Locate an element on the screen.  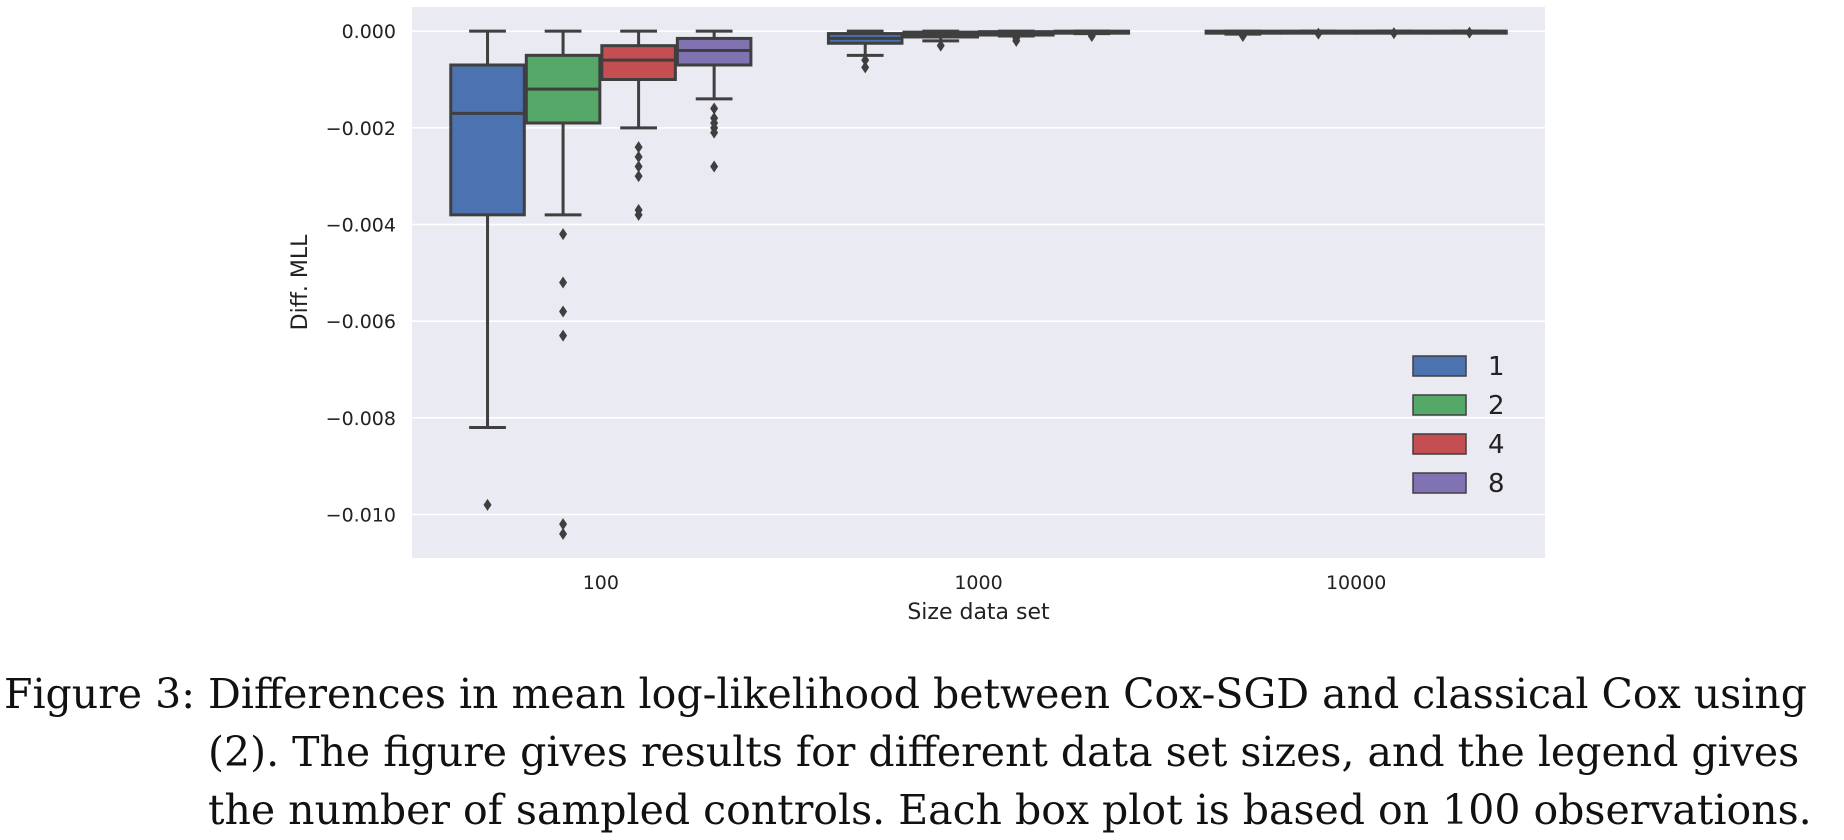
y-axis-label: Diff. MLL is located at coordinates (300, 282).